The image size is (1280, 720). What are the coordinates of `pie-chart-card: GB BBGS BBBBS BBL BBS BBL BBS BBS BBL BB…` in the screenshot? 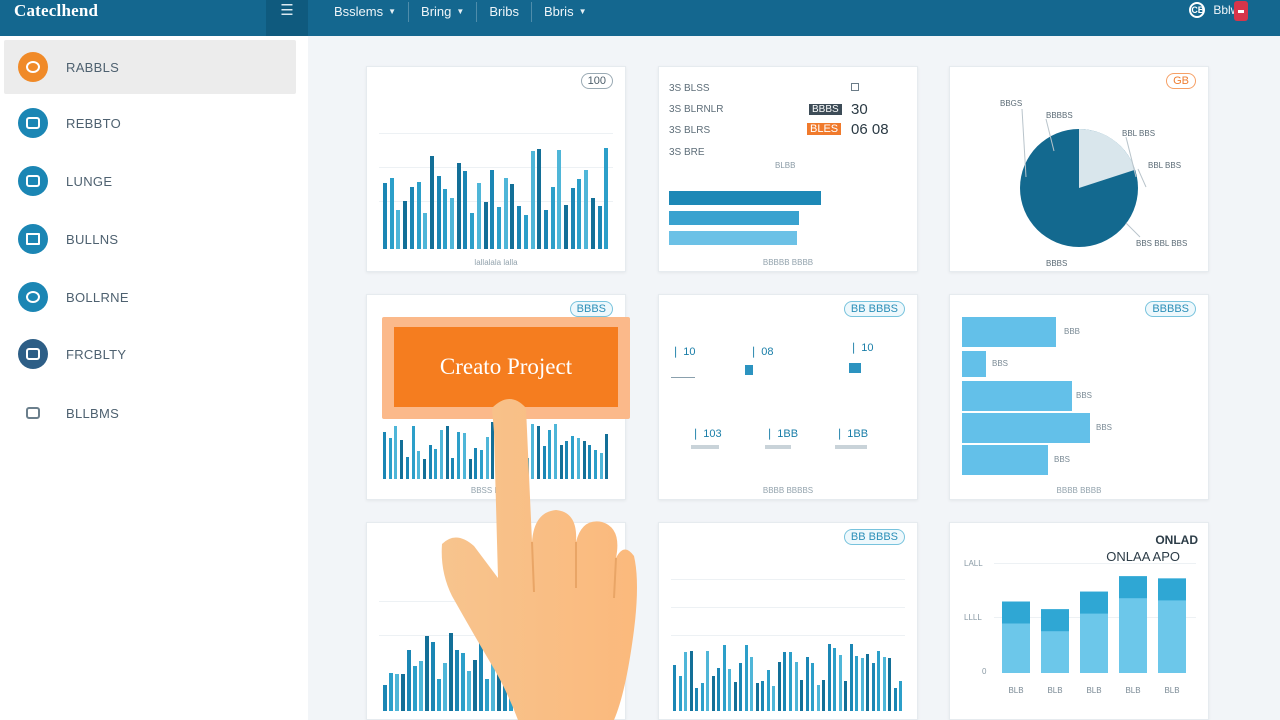 It's located at (1079, 169).